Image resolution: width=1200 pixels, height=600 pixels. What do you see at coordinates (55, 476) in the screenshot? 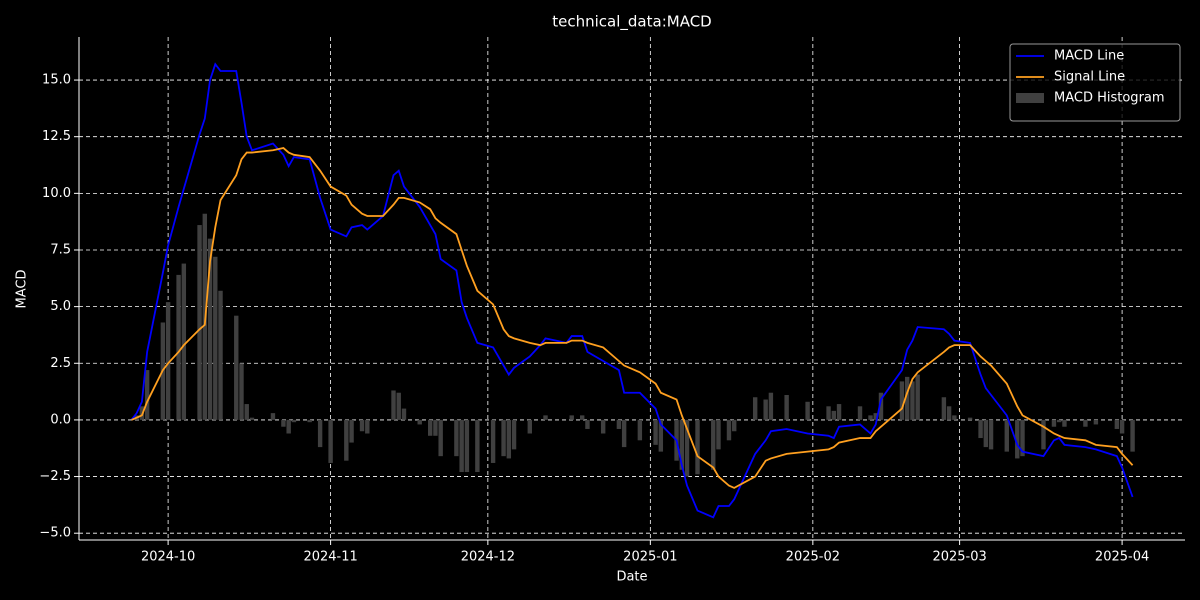
I see `y-tick-label: −2.5` at bounding box center [55, 476].